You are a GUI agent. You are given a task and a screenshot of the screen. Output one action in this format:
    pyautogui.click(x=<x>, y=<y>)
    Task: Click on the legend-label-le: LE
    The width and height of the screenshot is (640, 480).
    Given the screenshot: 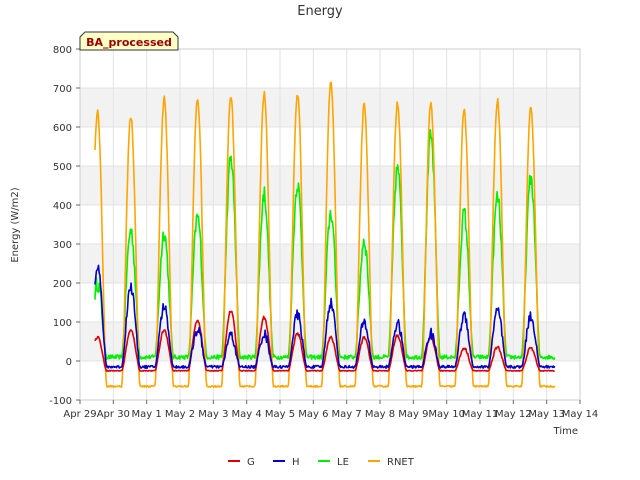 What is the action you would take?
    pyautogui.click(x=343, y=462)
    